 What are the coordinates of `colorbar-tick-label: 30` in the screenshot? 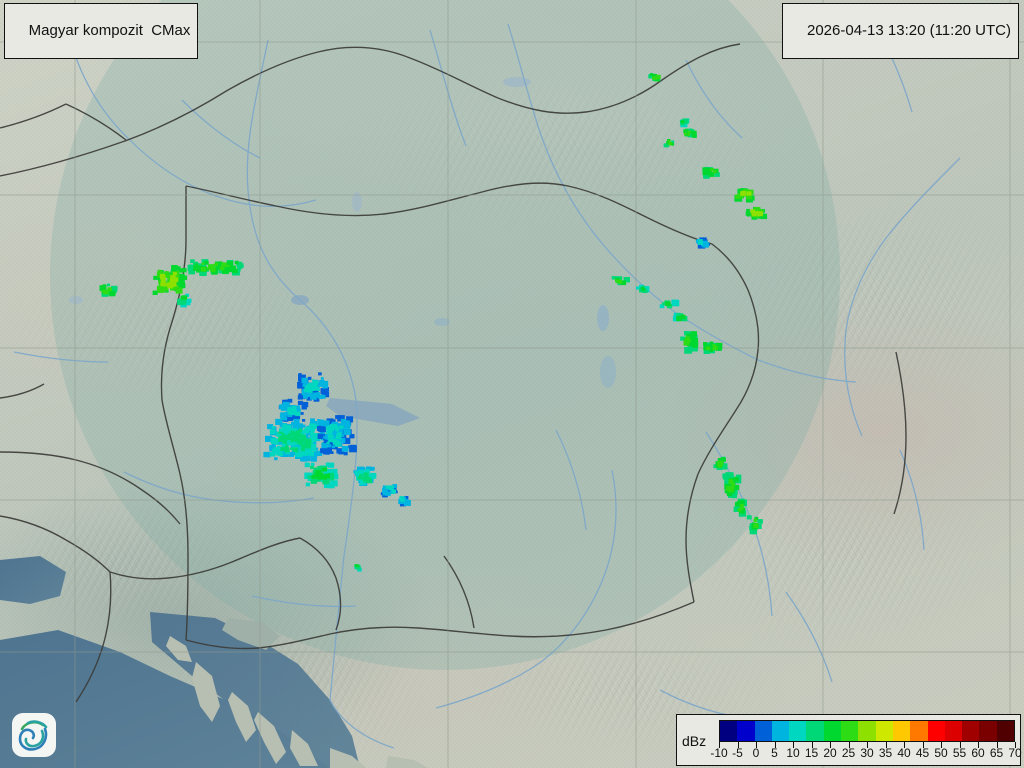 It's located at (867, 753).